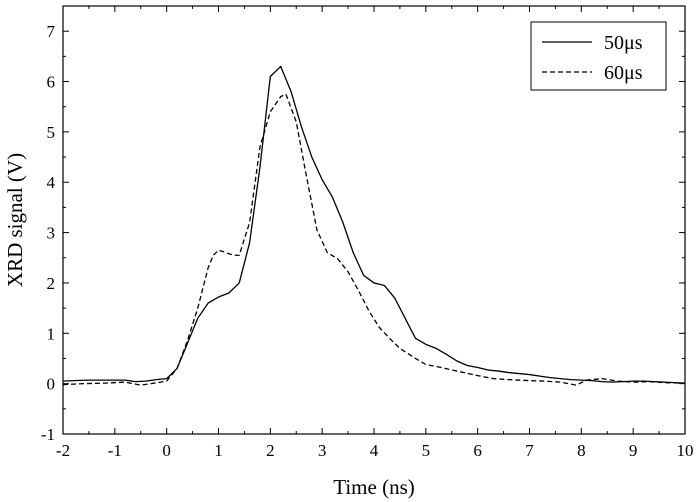 The height and width of the screenshot is (502, 700). I want to click on y-tick-label: 2, so click(51, 283).